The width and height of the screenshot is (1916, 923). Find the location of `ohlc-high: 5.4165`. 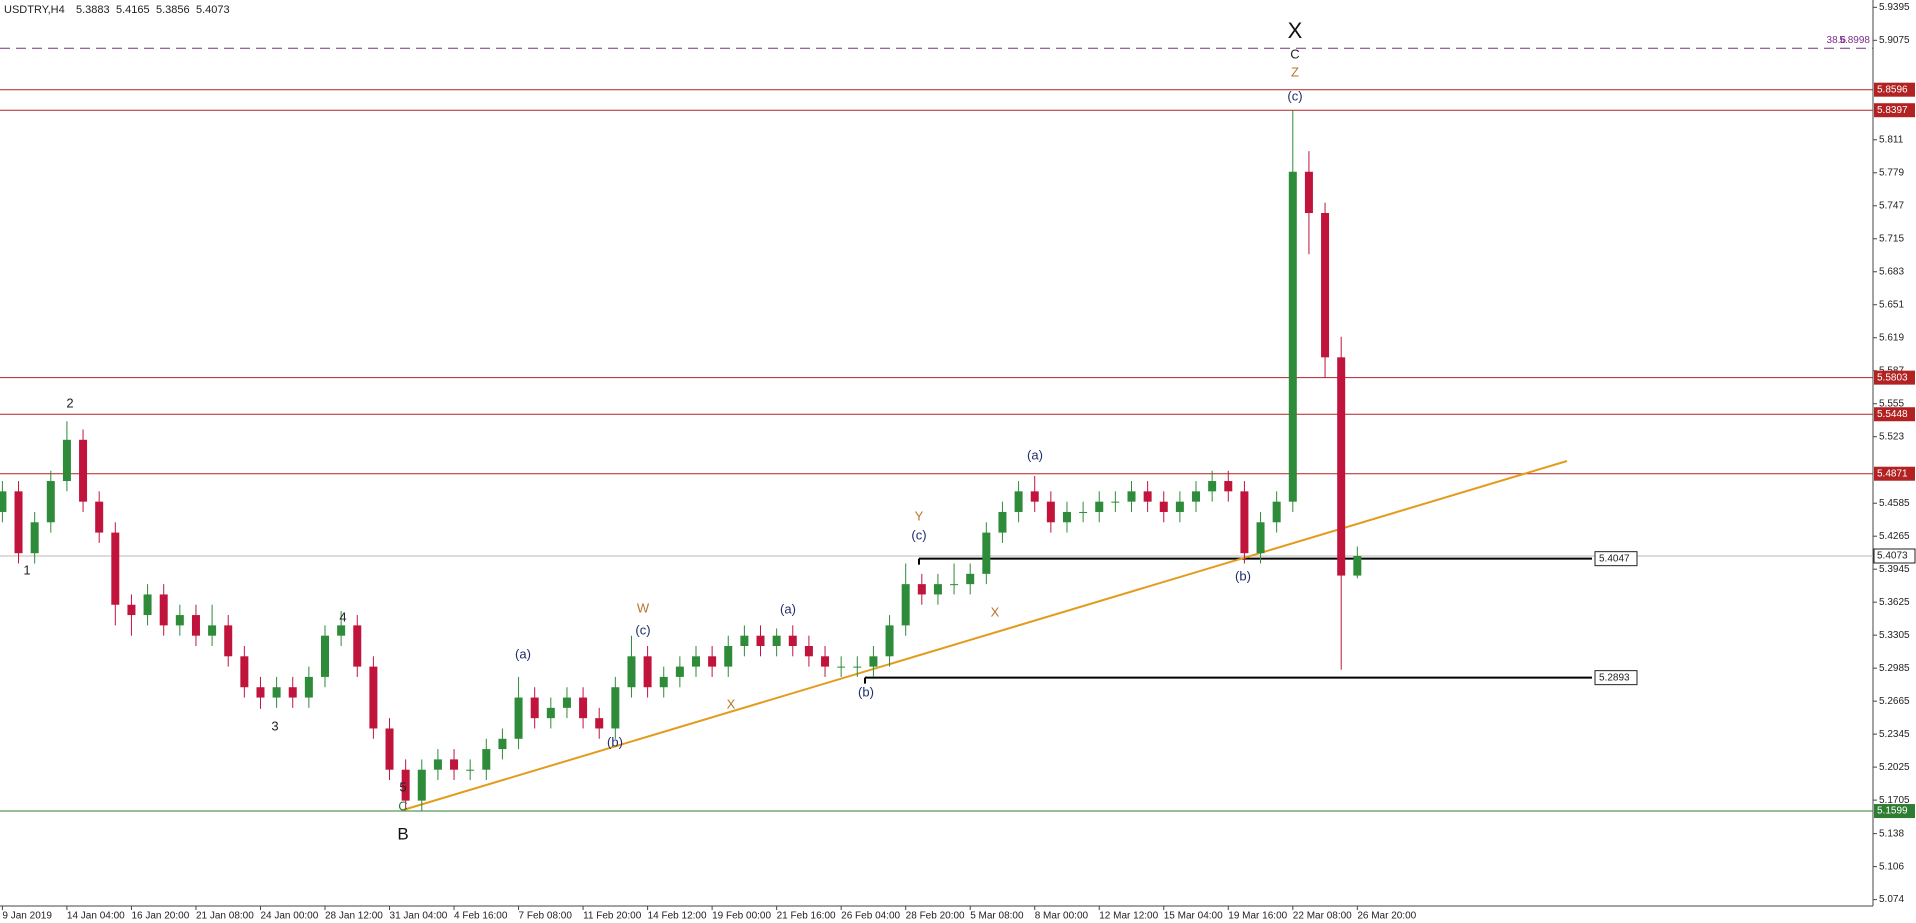

ohlc-high: 5.4165 is located at coordinates (133, 10).